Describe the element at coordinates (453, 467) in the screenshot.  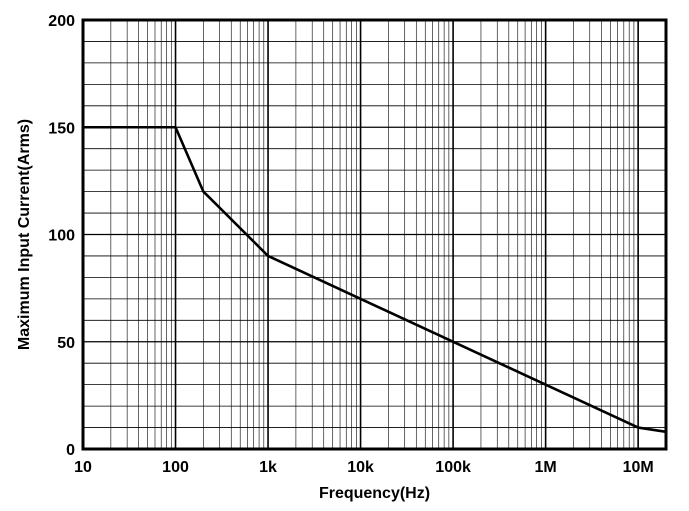
I see `x-tick-label: 100k` at that location.